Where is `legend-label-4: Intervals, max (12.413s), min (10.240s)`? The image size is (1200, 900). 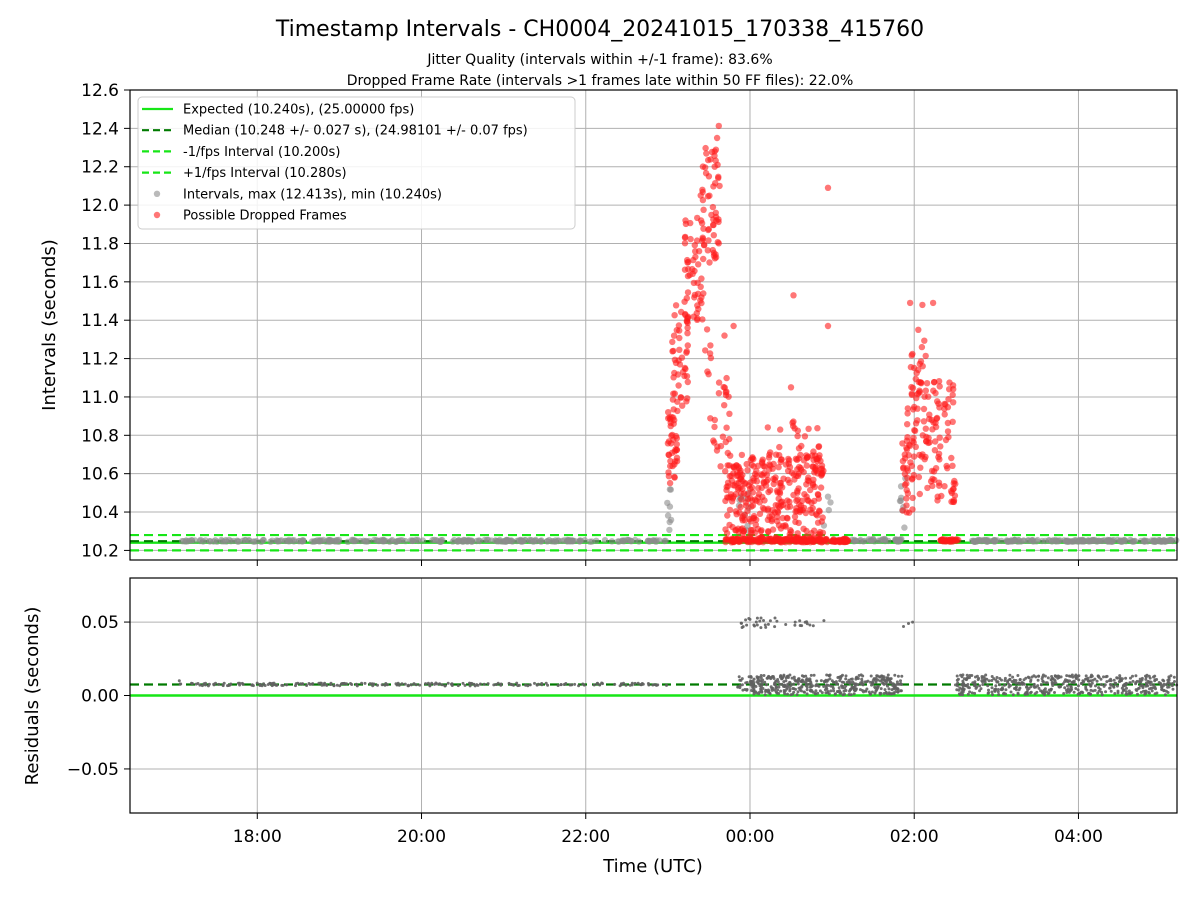 legend-label-4: Intervals, max (12.413s), min (10.240s) is located at coordinates (312, 194).